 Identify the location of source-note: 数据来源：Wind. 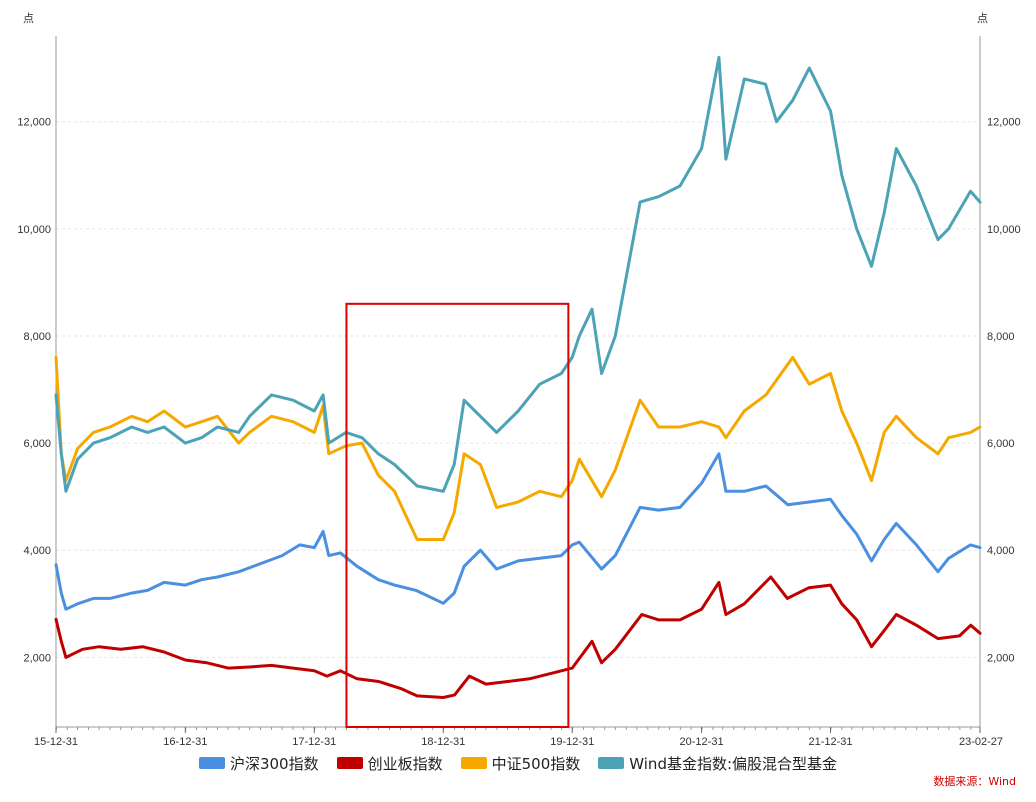
(974, 781).